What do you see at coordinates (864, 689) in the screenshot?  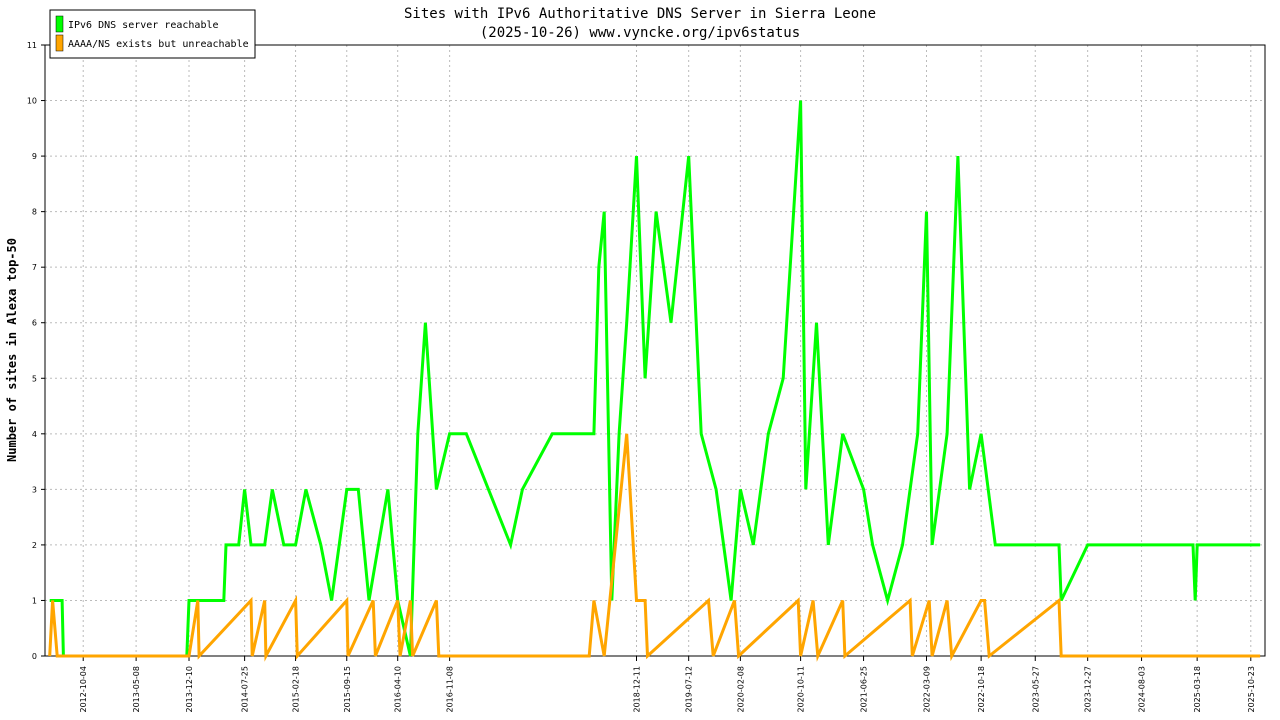 I see `x-tick-label: 2021-06-25` at bounding box center [864, 689].